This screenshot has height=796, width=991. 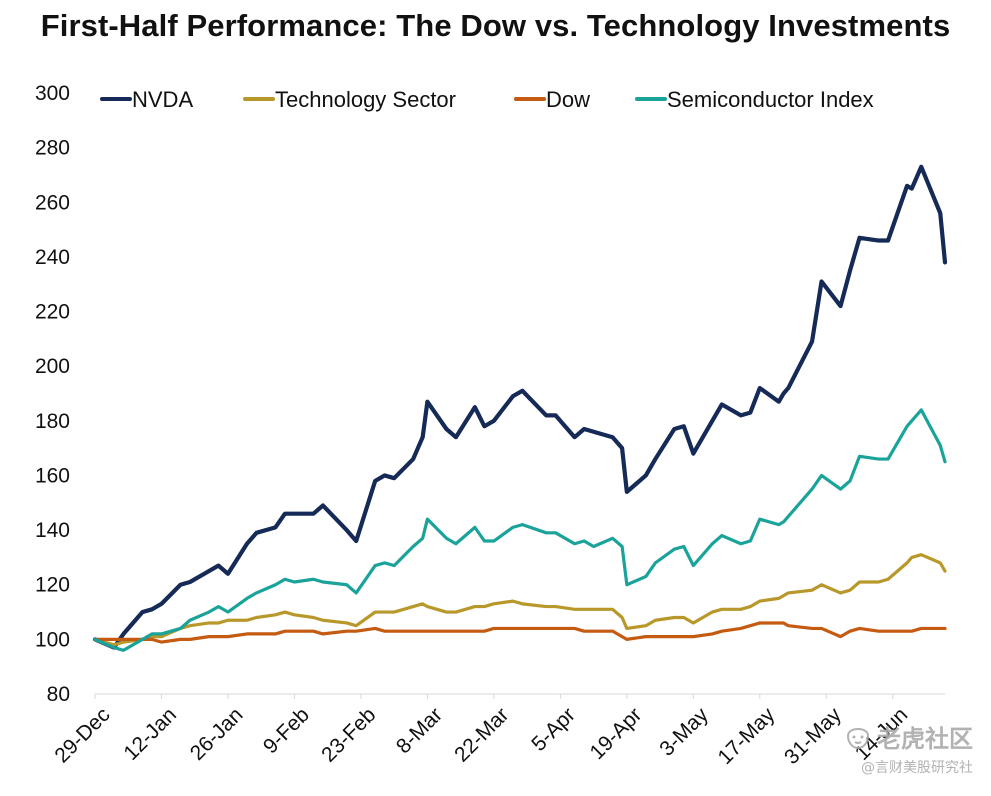 What do you see at coordinates (217, 734) in the screenshot?
I see `x-tick-label: 26-Jan` at bounding box center [217, 734].